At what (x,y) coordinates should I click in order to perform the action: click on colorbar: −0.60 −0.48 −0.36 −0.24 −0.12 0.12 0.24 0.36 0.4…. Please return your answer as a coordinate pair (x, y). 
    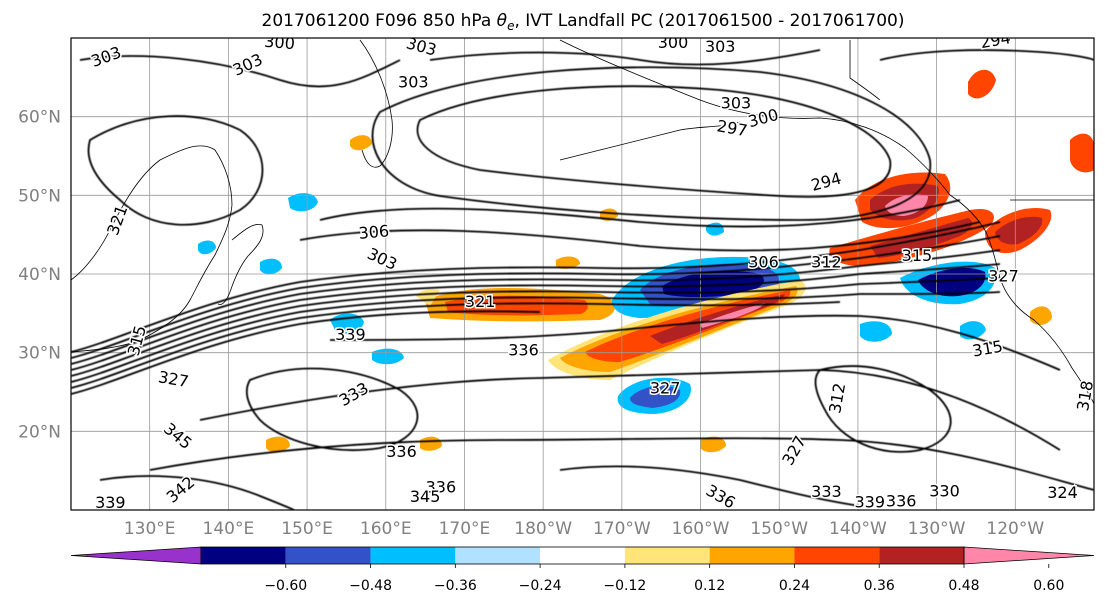
    Looking at the image, I should click on (582, 570).